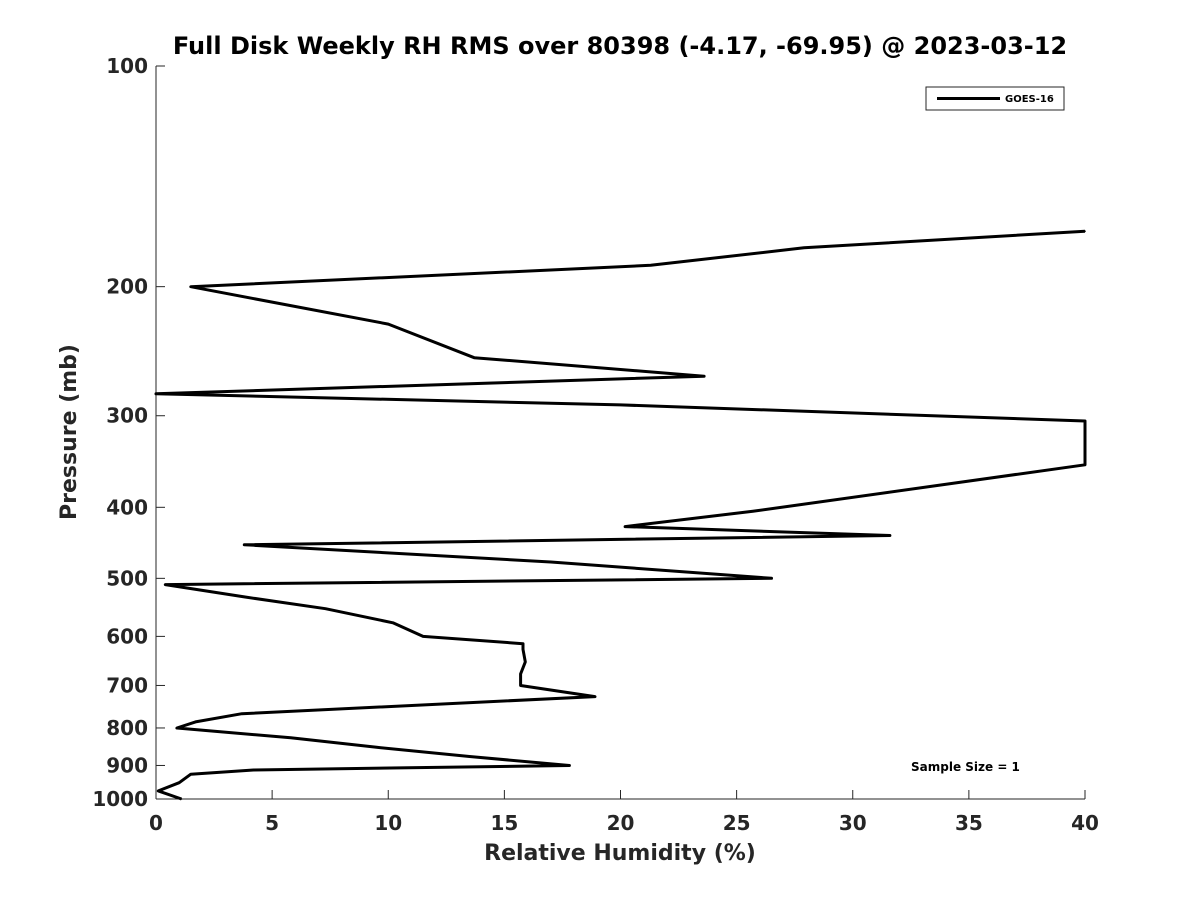 The width and height of the screenshot is (1200, 905). Describe the element at coordinates (504, 823) in the screenshot. I see `x-tick-label: 15` at that location.